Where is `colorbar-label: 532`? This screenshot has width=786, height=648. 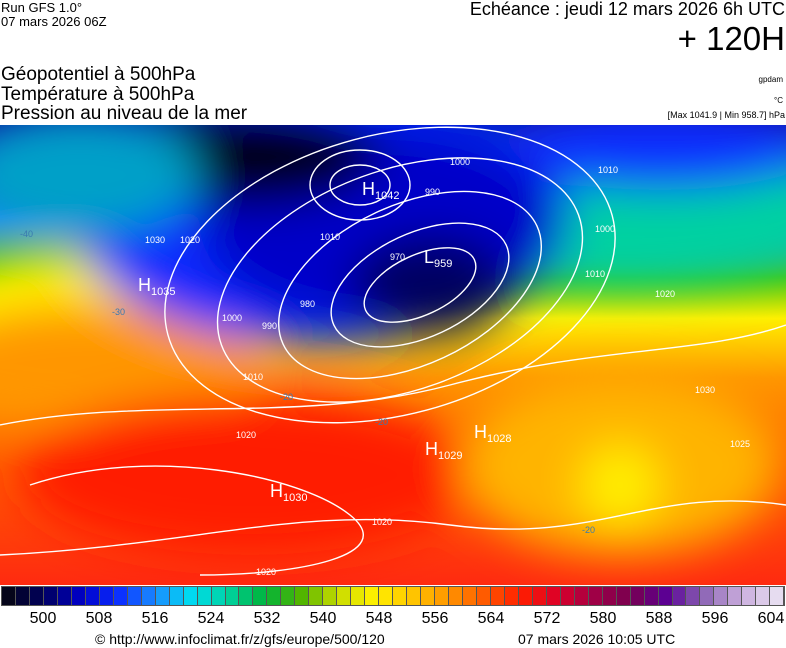
colorbar-label: 532 is located at coordinates (267, 618).